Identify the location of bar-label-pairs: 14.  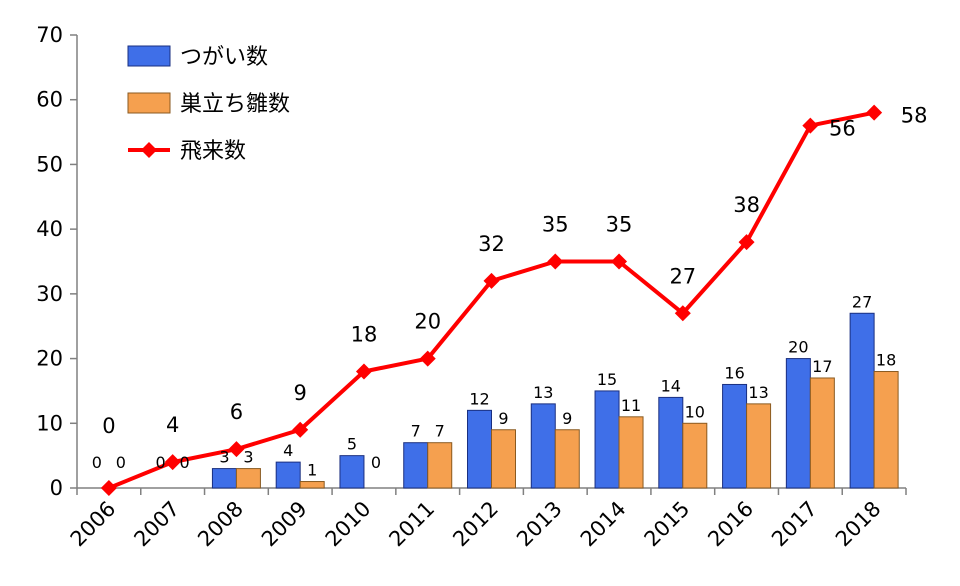
(671, 385).